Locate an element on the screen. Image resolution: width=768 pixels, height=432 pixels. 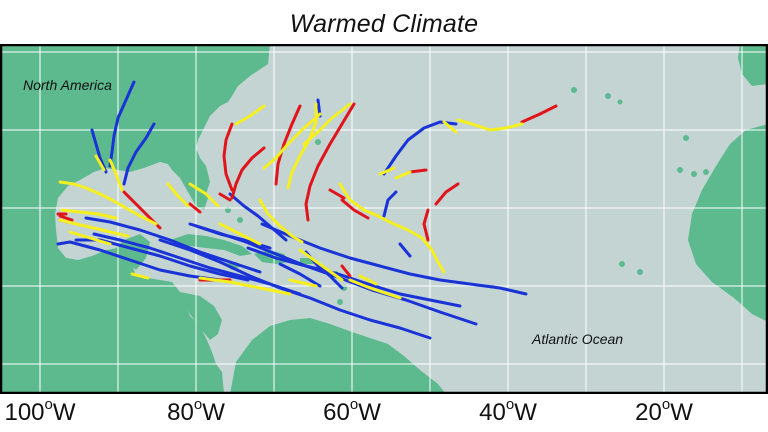
x-tick-20w: 20oW is located at coordinates (664, 411).